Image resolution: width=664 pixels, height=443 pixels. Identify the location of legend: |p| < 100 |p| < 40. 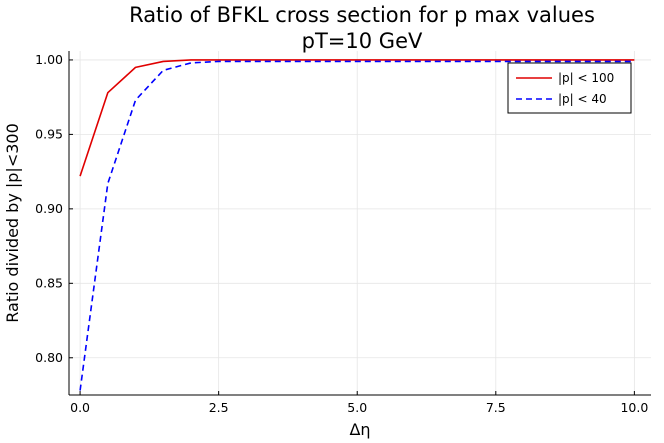
(569, 88).